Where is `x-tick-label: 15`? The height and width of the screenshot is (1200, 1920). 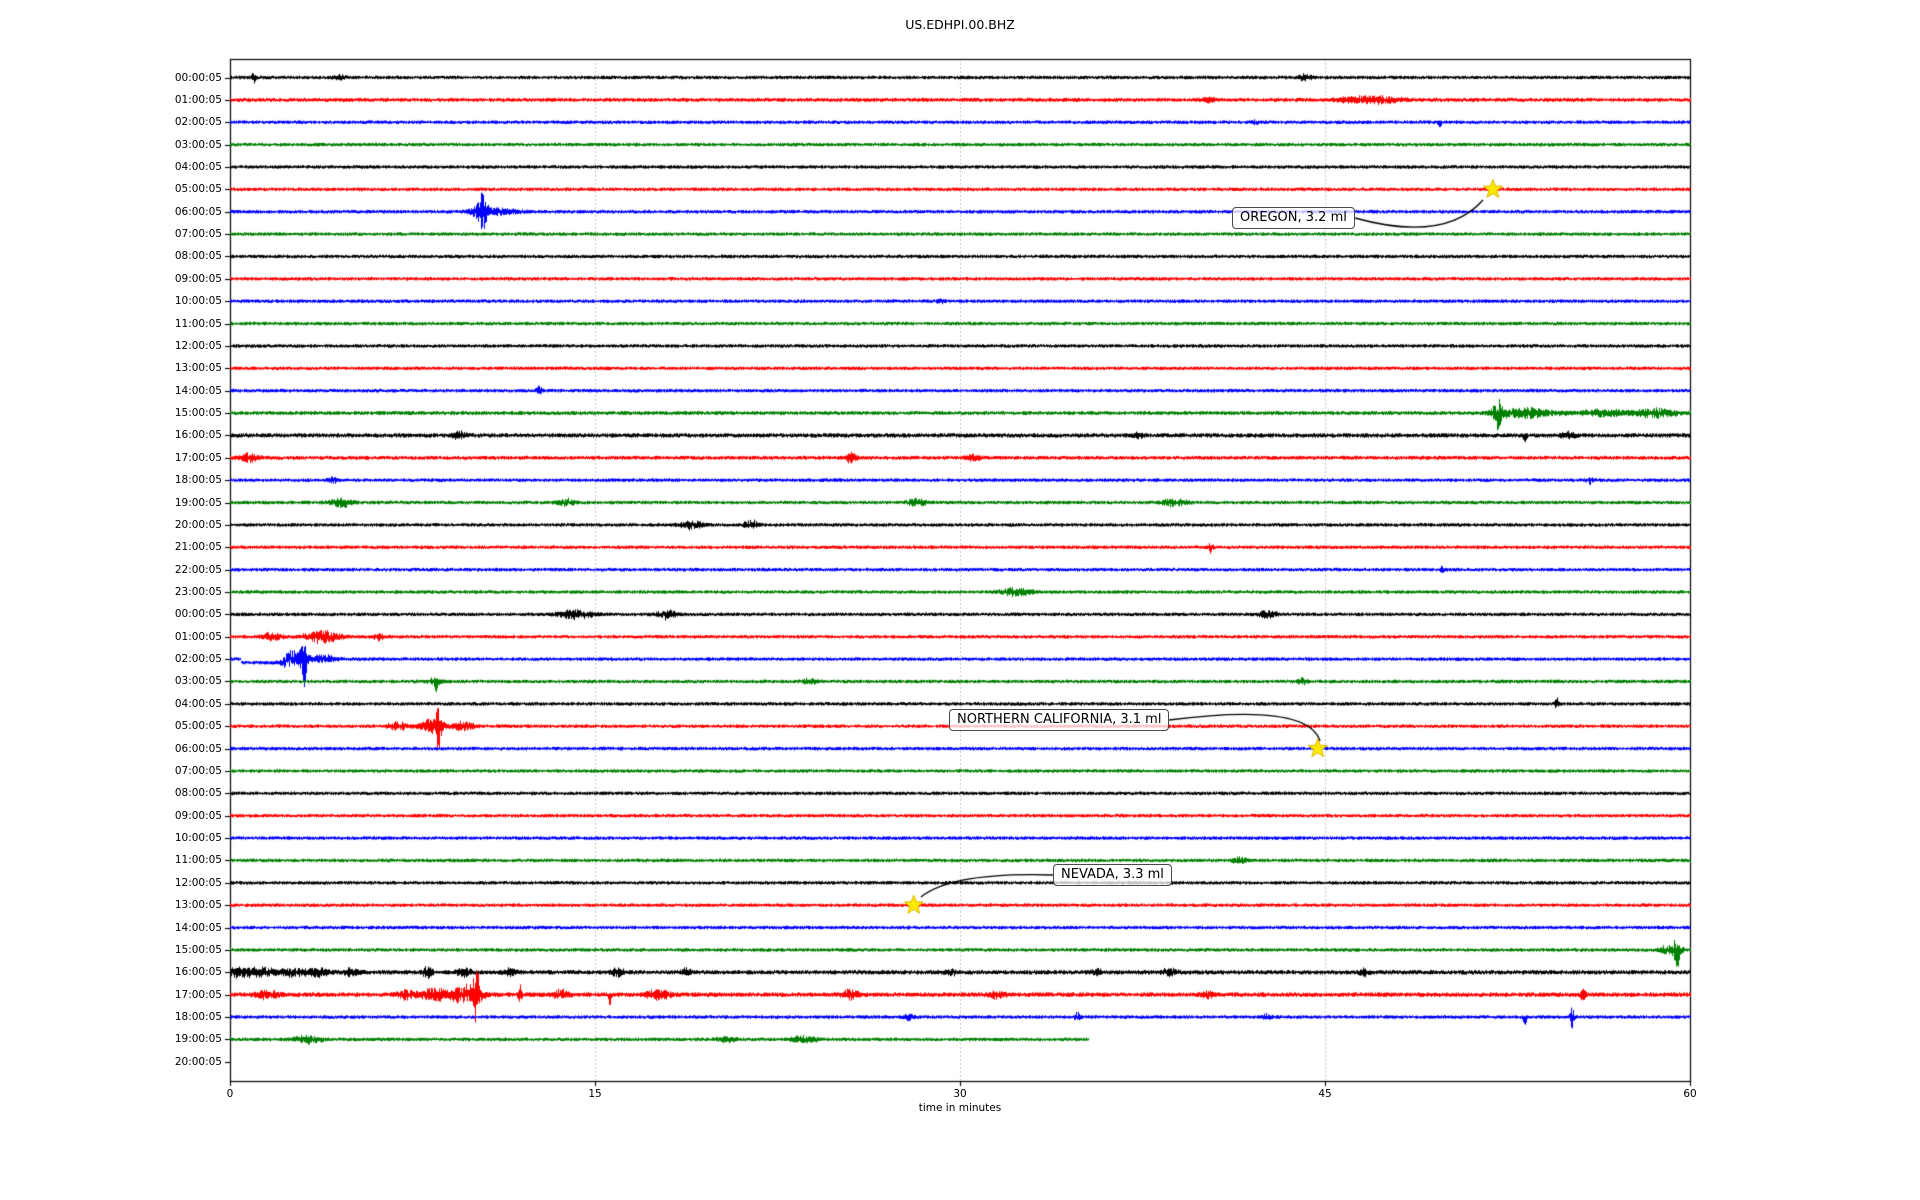 x-tick-label: 15 is located at coordinates (595, 1094).